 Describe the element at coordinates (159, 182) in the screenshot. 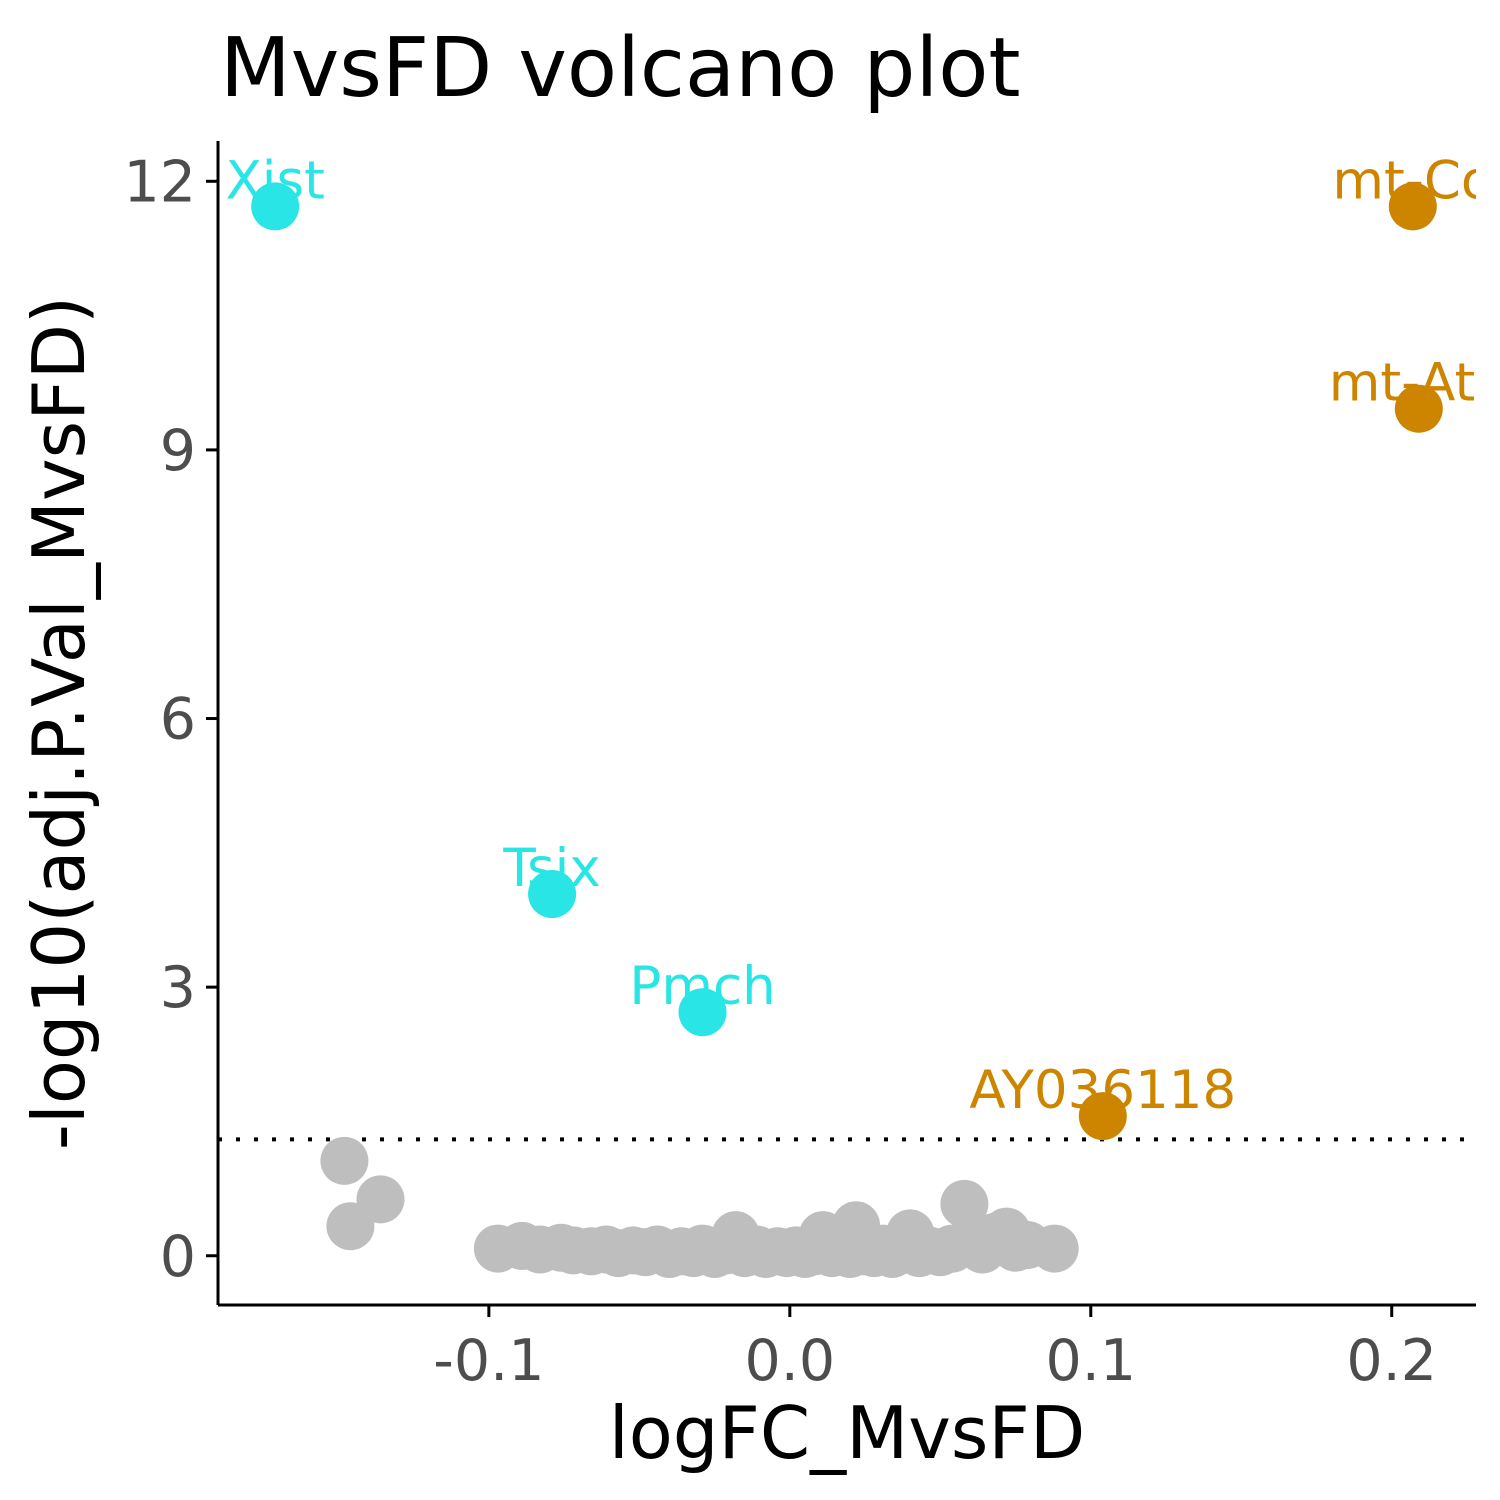

I see `y-tick-label: 12` at that location.